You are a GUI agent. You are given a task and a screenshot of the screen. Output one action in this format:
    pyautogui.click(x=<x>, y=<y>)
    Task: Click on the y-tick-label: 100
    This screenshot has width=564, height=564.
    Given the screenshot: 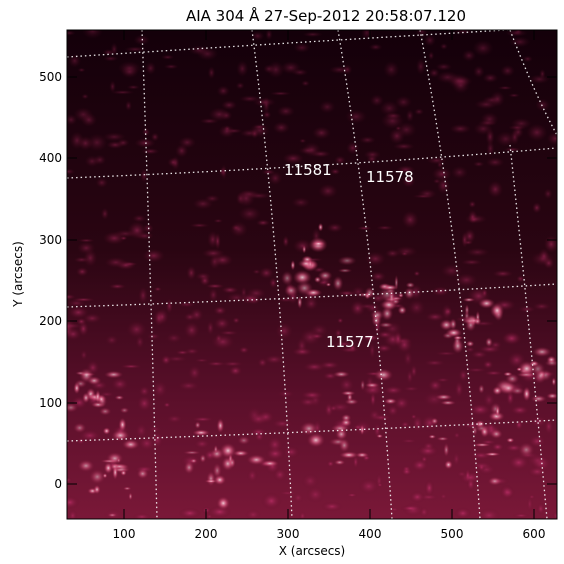 What is the action you would take?
    pyautogui.click(x=50, y=403)
    